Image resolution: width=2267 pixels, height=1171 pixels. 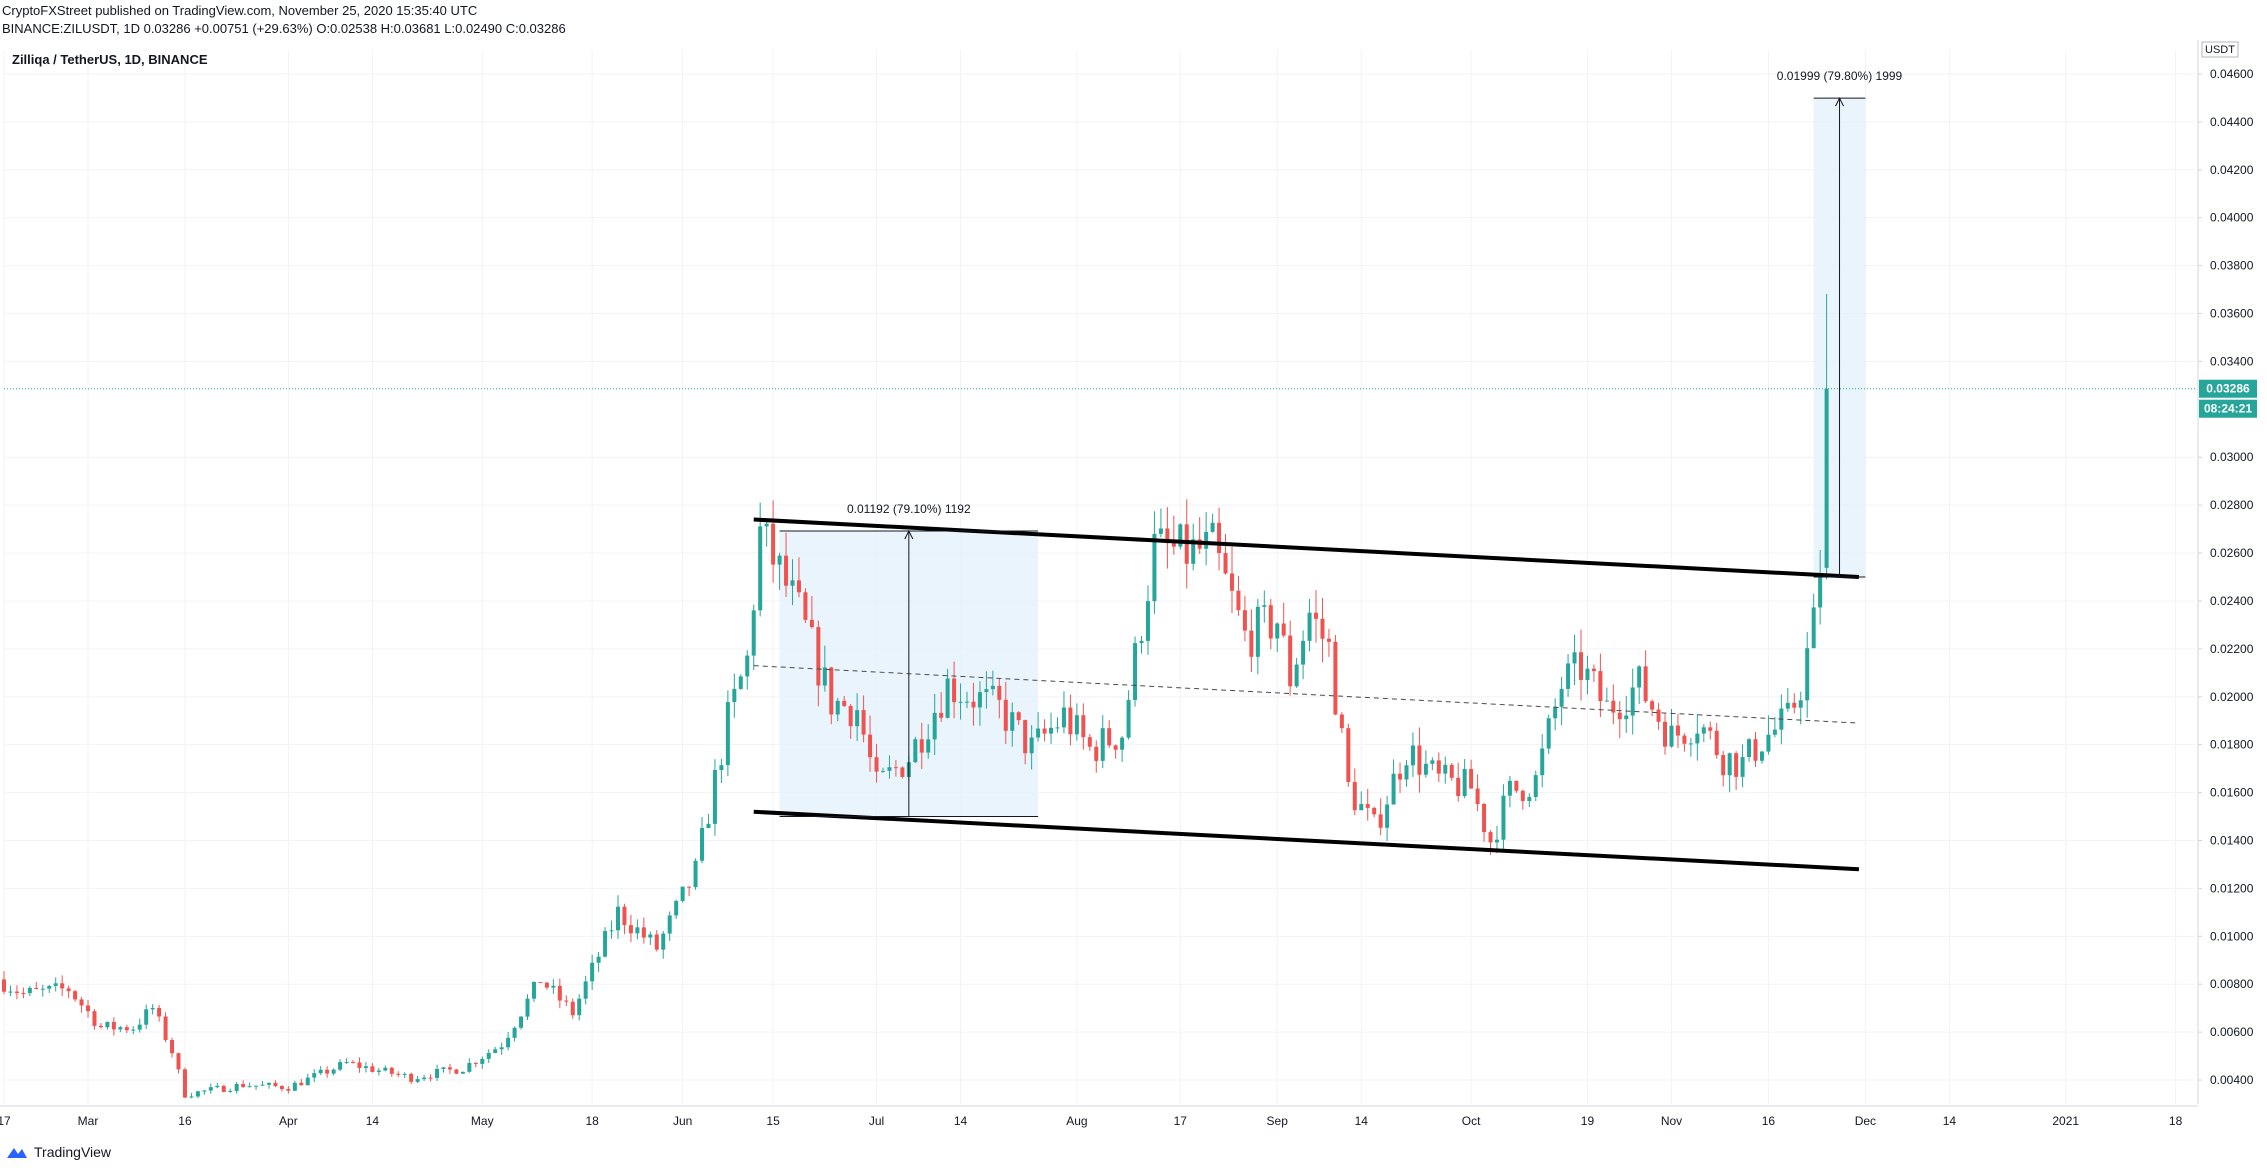 I want to click on price-tick-label: 0.01200, so click(x=2232, y=888).